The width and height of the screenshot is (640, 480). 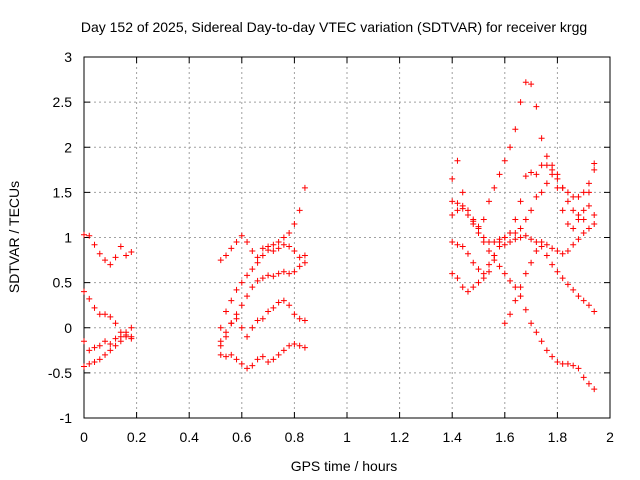 What do you see at coordinates (523, 154) in the screenshot?
I see `series-c5` at bounding box center [523, 154].